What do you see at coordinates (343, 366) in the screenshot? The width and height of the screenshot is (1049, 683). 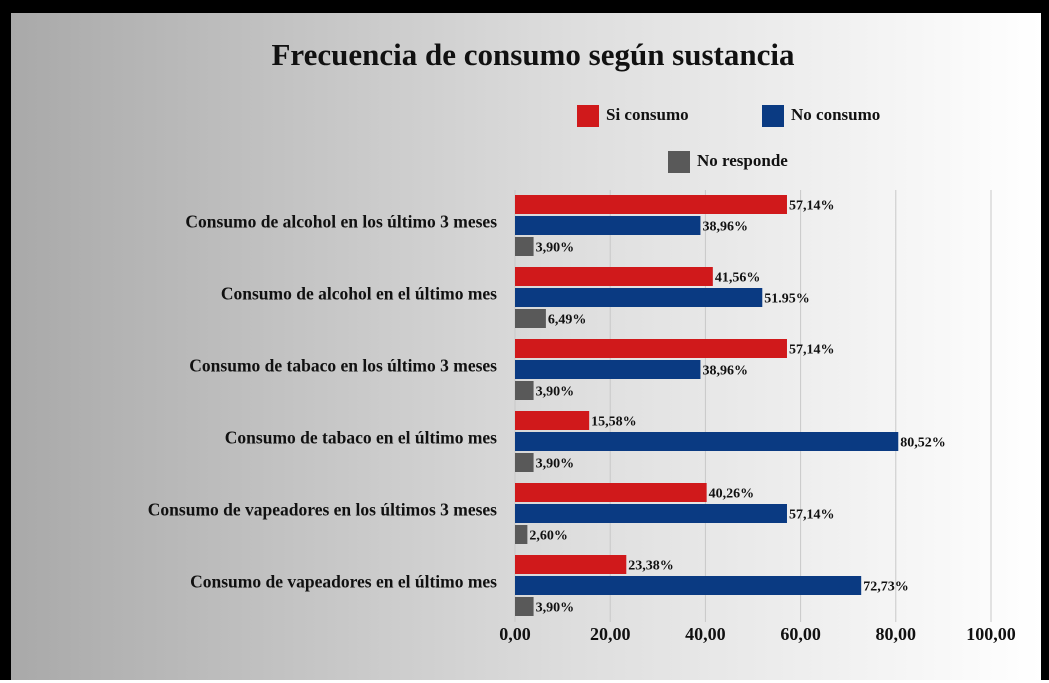 I see `y-tick-label: Consumo de tabaco en los último 3 meses` at bounding box center [343, 366].